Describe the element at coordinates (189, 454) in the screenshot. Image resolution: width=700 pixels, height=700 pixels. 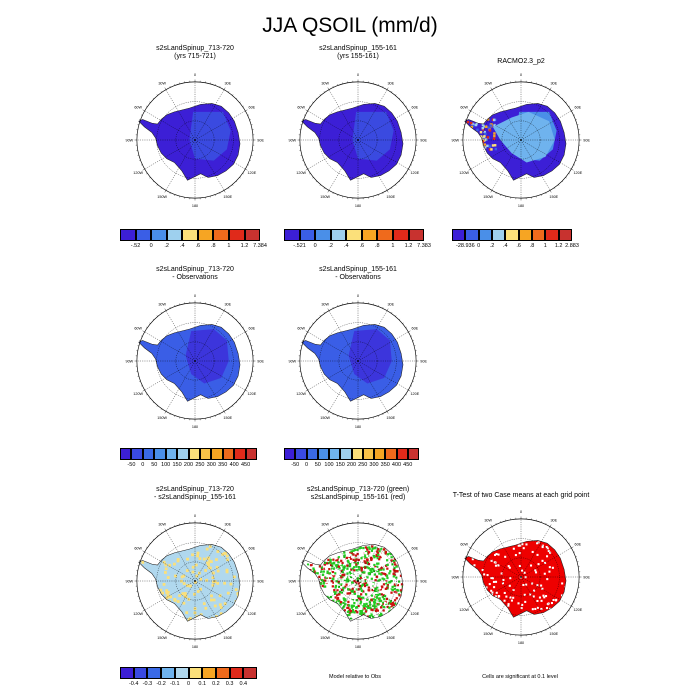
I see `colorbar-boxes` at that location.